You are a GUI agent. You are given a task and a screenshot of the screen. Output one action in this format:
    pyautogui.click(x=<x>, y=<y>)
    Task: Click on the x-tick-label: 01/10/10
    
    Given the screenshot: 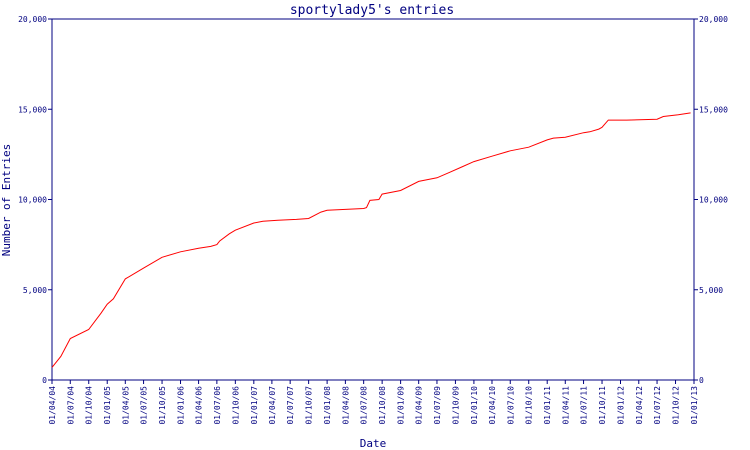 What is the action you would take?
    pyautogui.click(x=529, y=405)
    